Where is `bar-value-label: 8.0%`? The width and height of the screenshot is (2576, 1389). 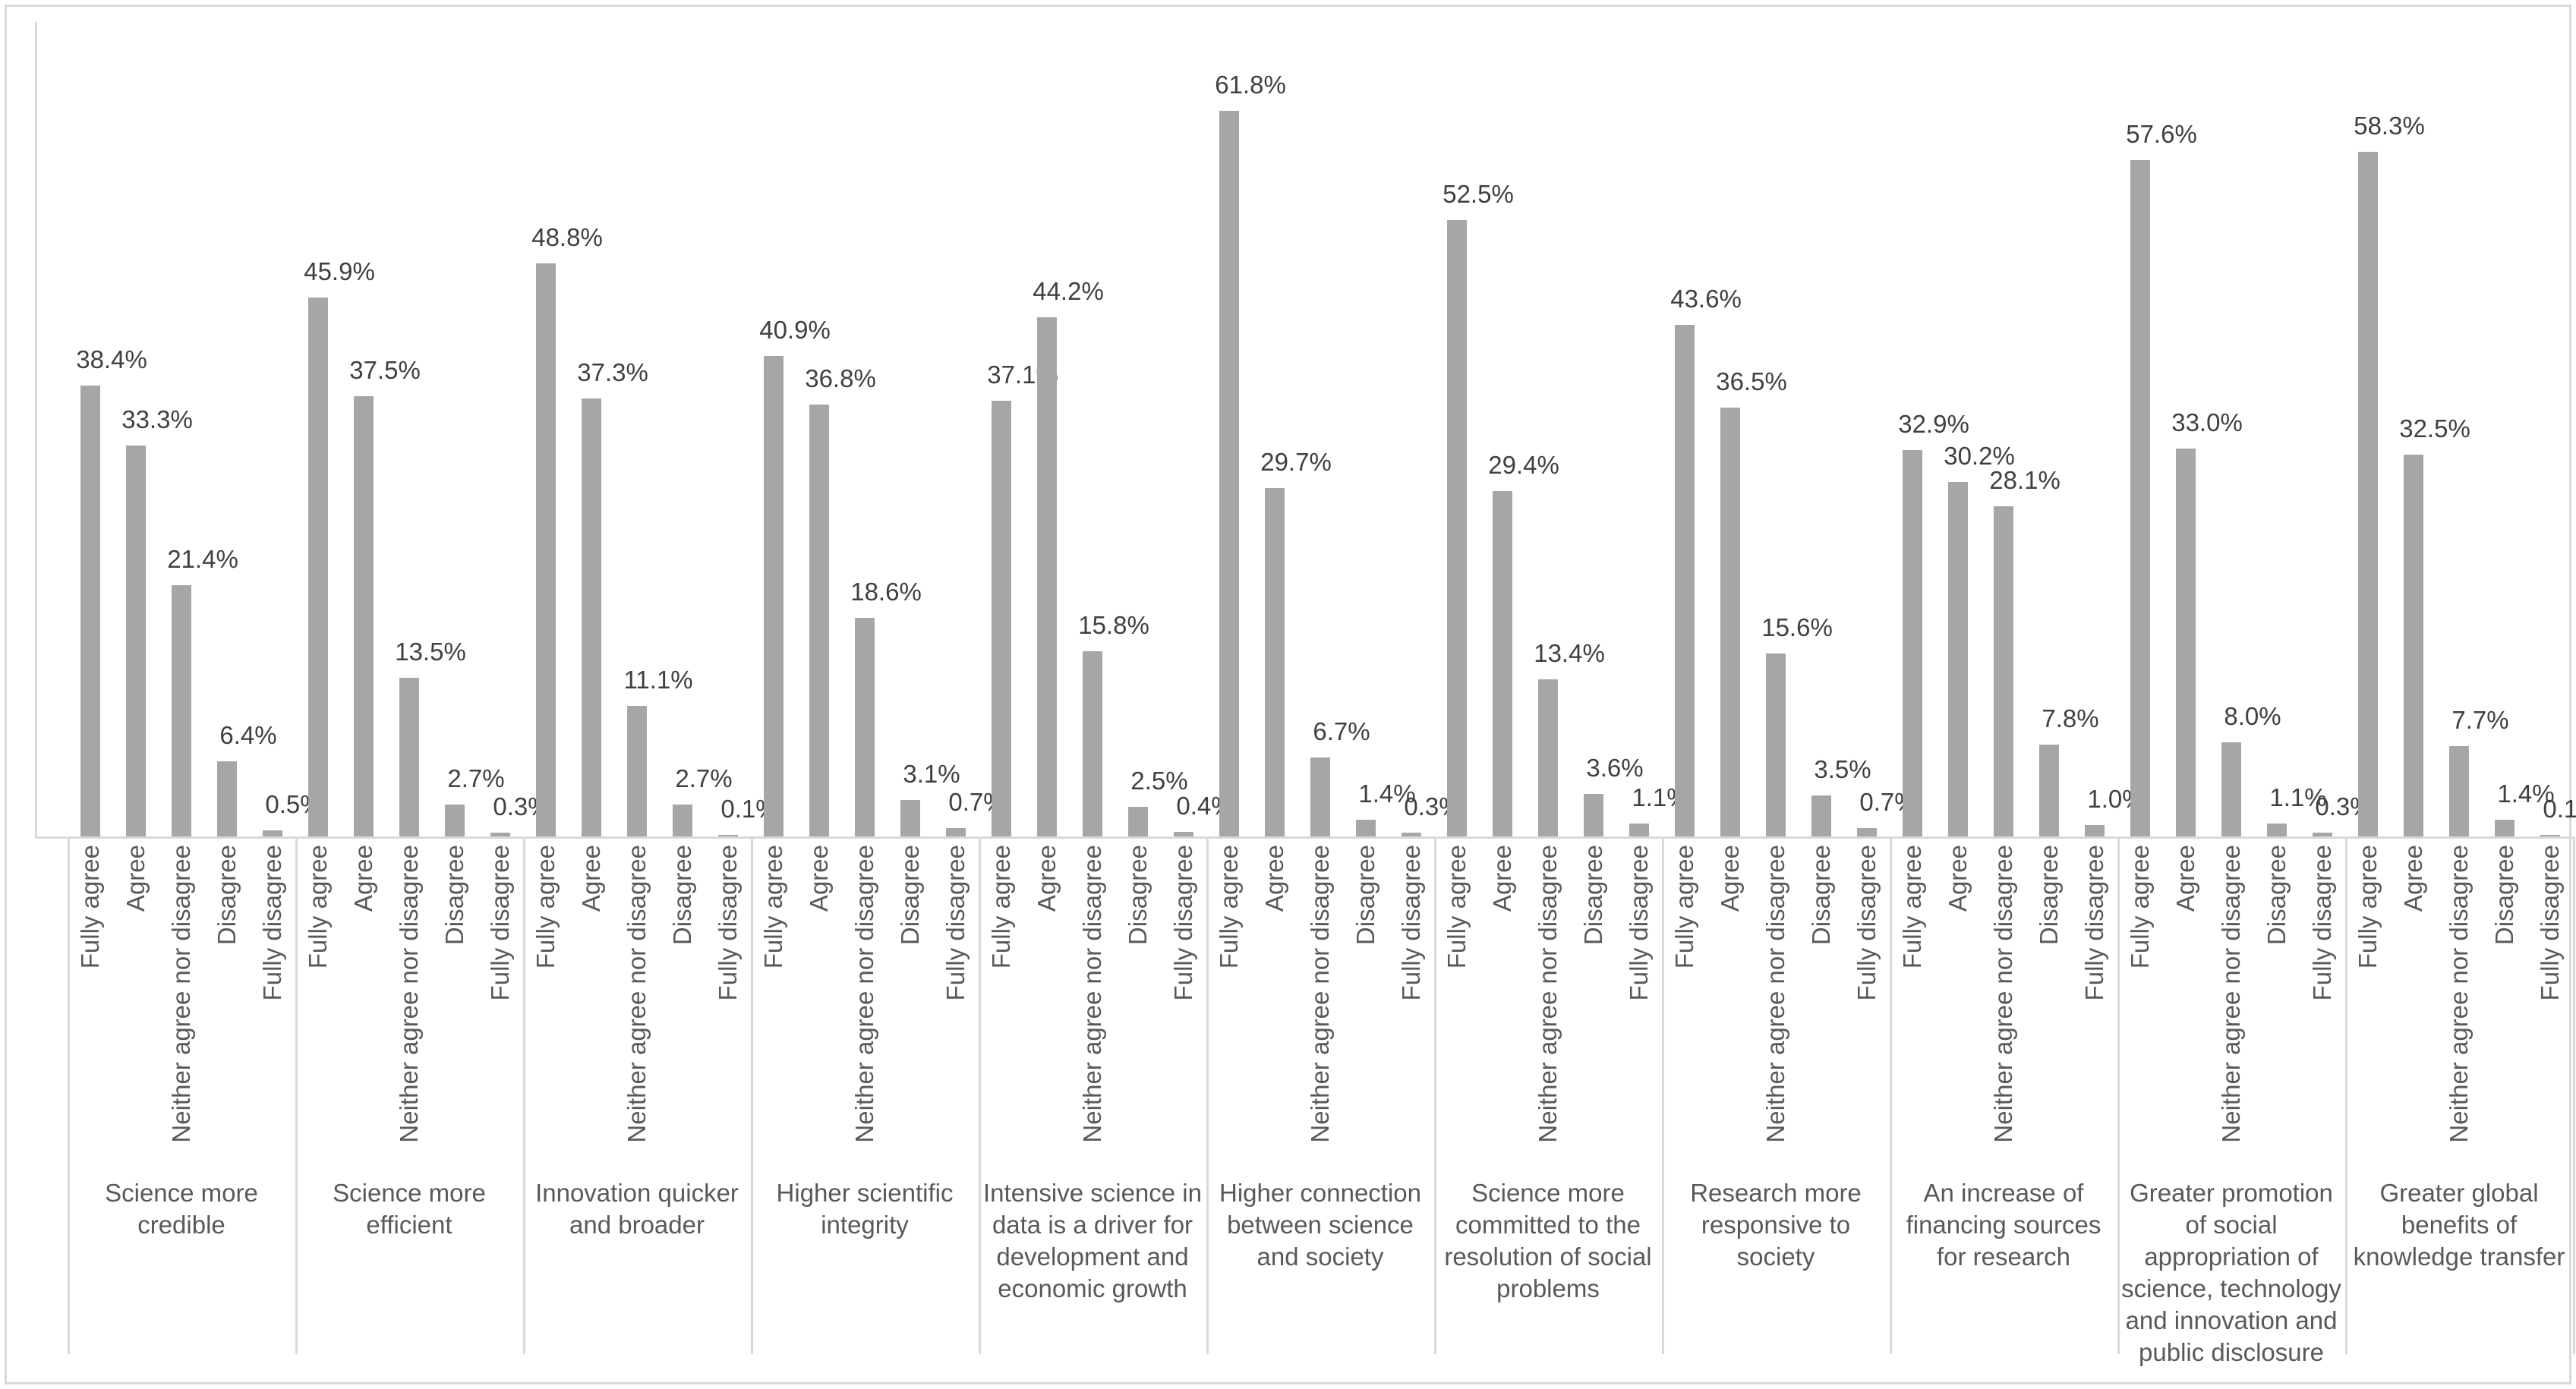
bar-value-label: 8.0% is located at coordinates (2252, 716).